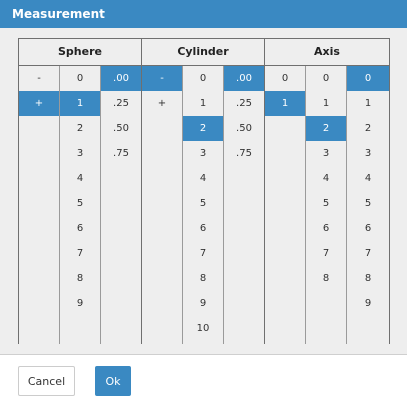 The image size is (407, 407). What do you see at coordinates (368, 303) in the screenshot?
I see `axis-option: 9` at bounding box center [368, 303].